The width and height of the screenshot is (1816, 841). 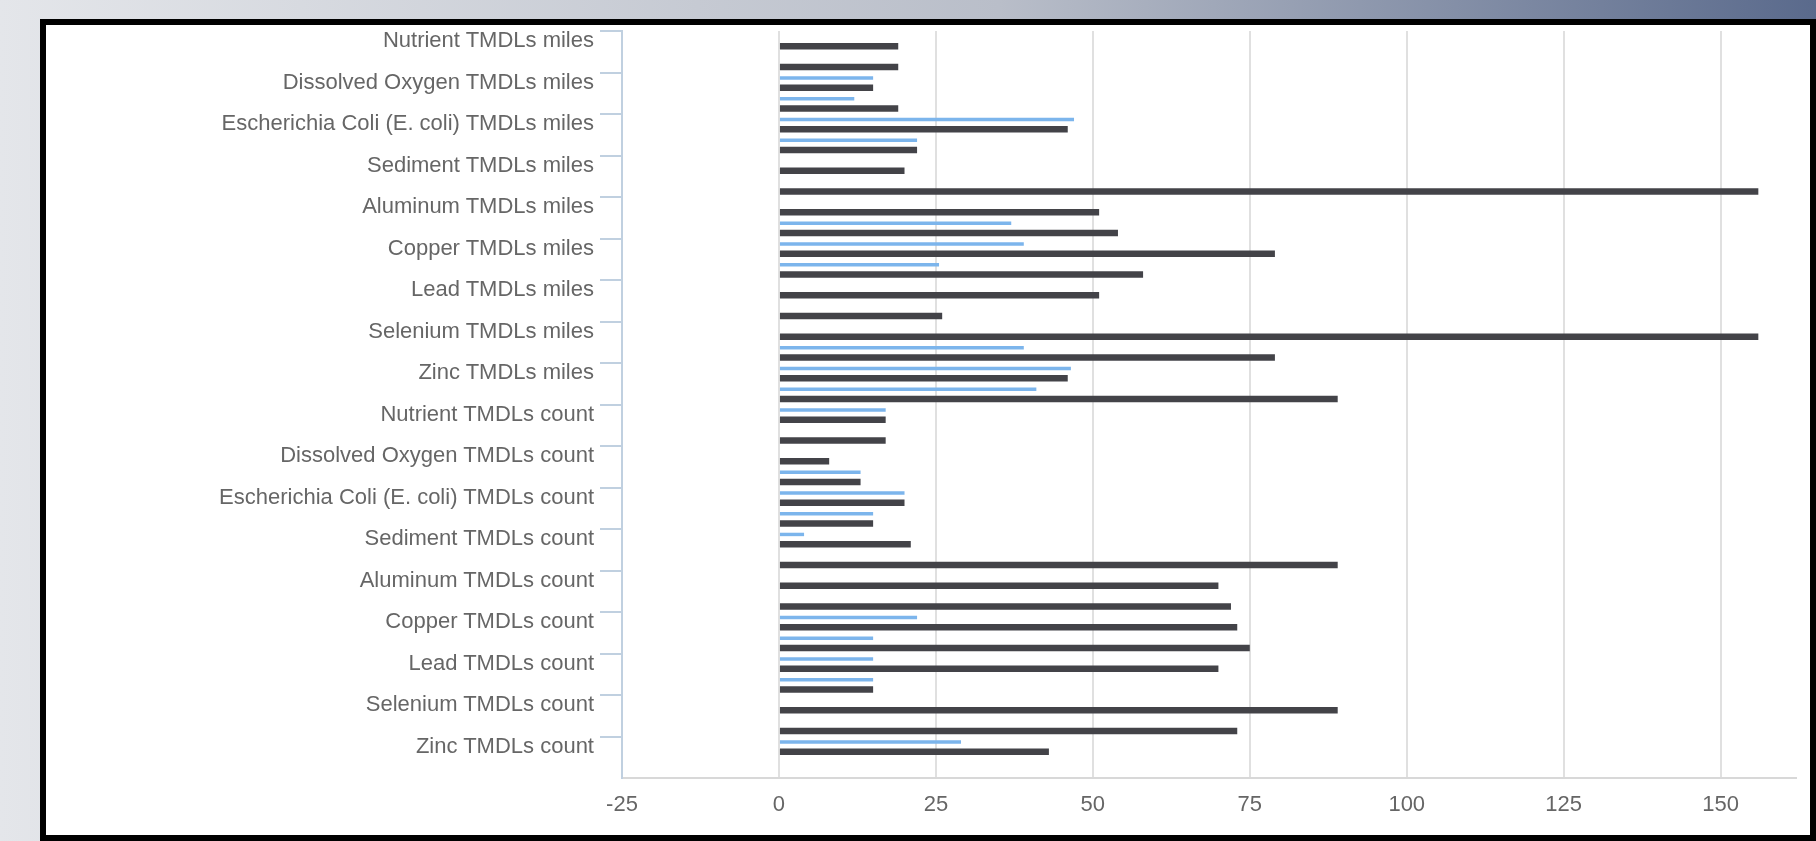 I want to click on y-tick-label: Dissolved Oxygen TMDLs miles, so click(x=438, y=81).